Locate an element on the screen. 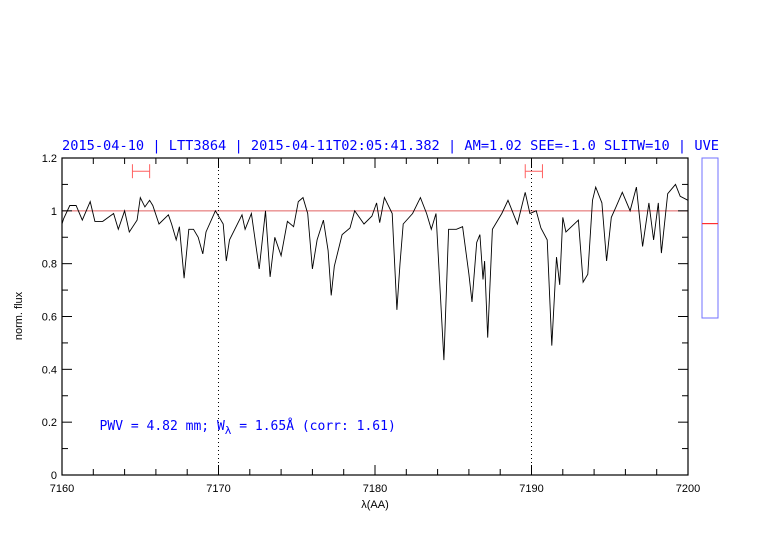 Image resolution: width=782 pixels, height=542 pixels. x-tick-label: 7160 is located at coordinates (62, 489).